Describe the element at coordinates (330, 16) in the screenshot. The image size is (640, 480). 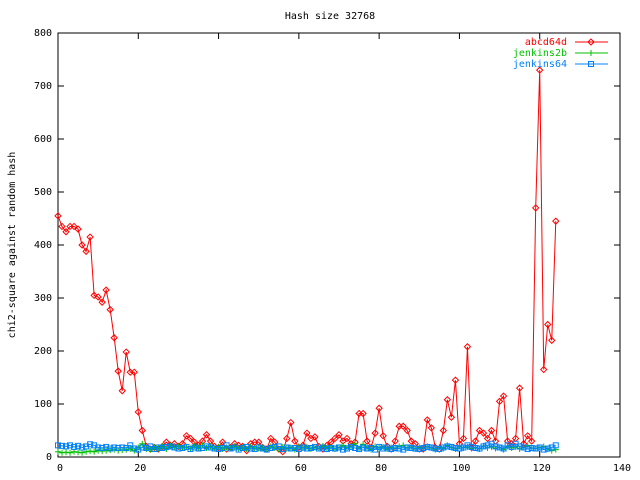
I see `chart-title: Hash size 32768` at that location.